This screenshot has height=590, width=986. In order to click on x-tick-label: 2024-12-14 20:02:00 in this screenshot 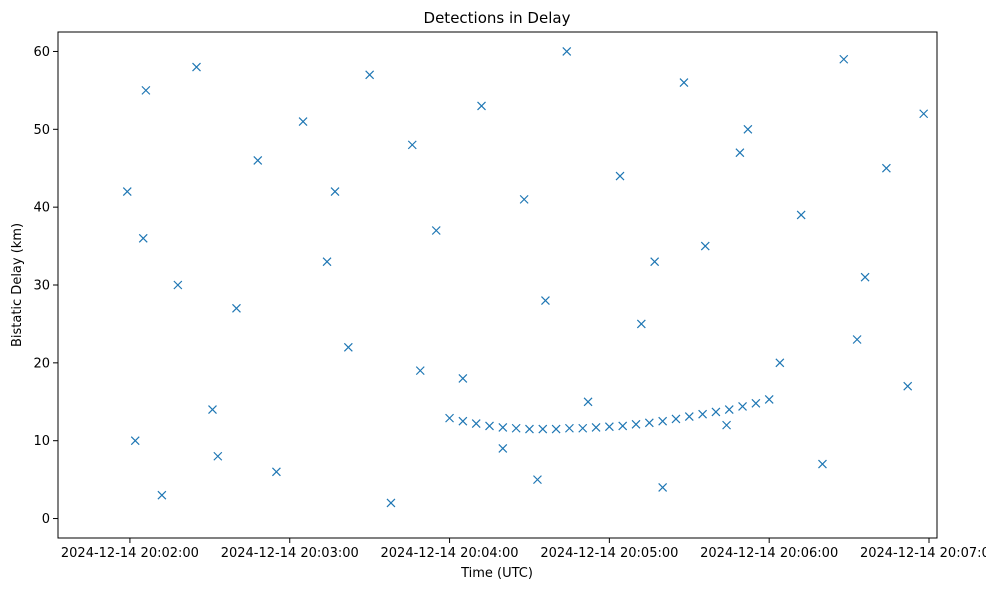, I will do `click(130, 553)`.